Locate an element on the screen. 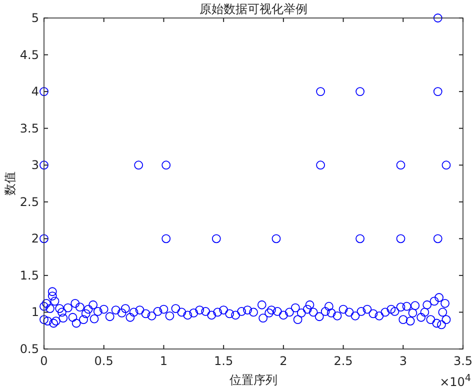 Image resolution: width=474 pixels, height=390 pixels. y-tick-label: 3 is located at coordinates (35, 165).